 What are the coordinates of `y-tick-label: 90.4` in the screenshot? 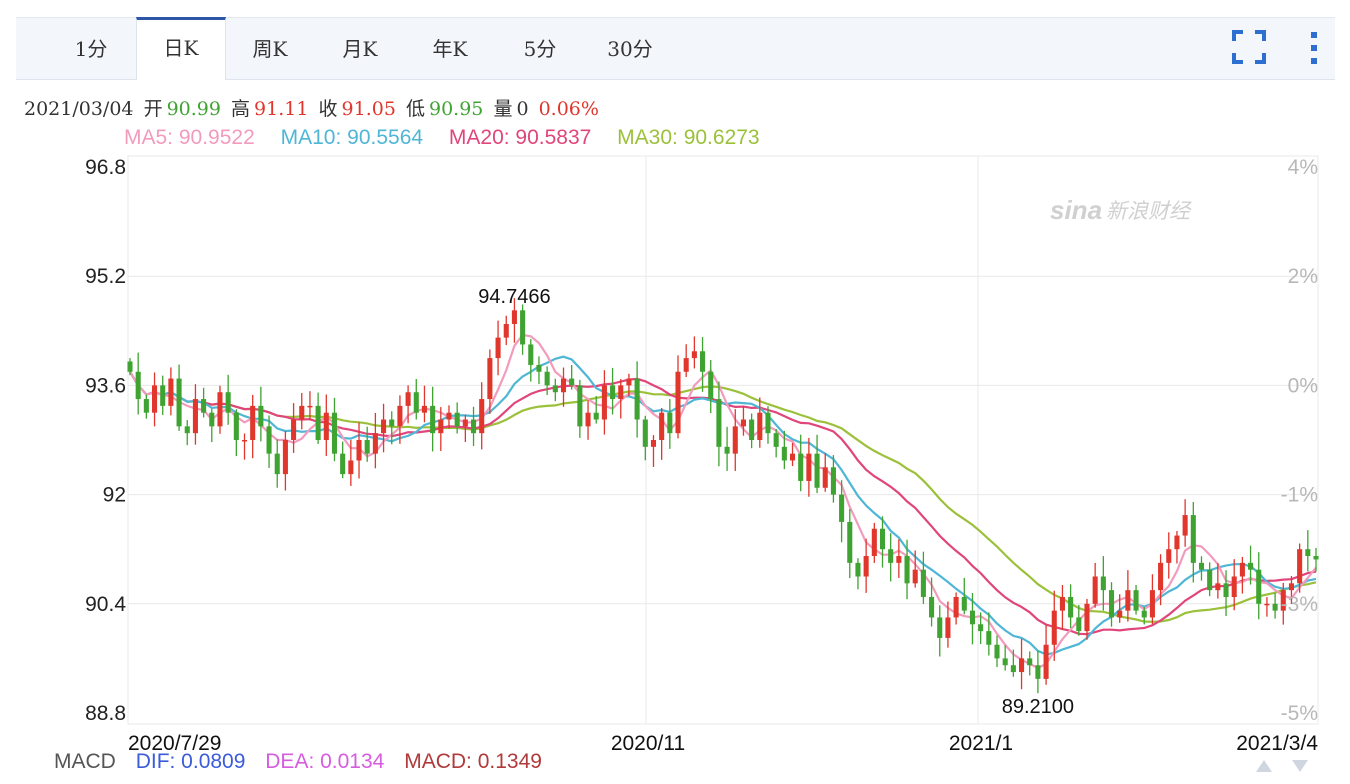 It's located at (105, 604).